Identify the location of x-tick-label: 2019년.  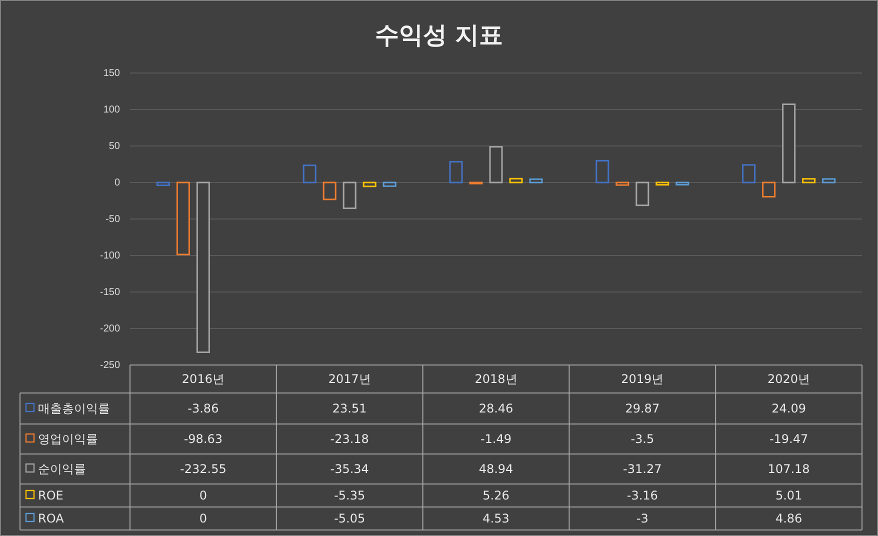
(642, 379).